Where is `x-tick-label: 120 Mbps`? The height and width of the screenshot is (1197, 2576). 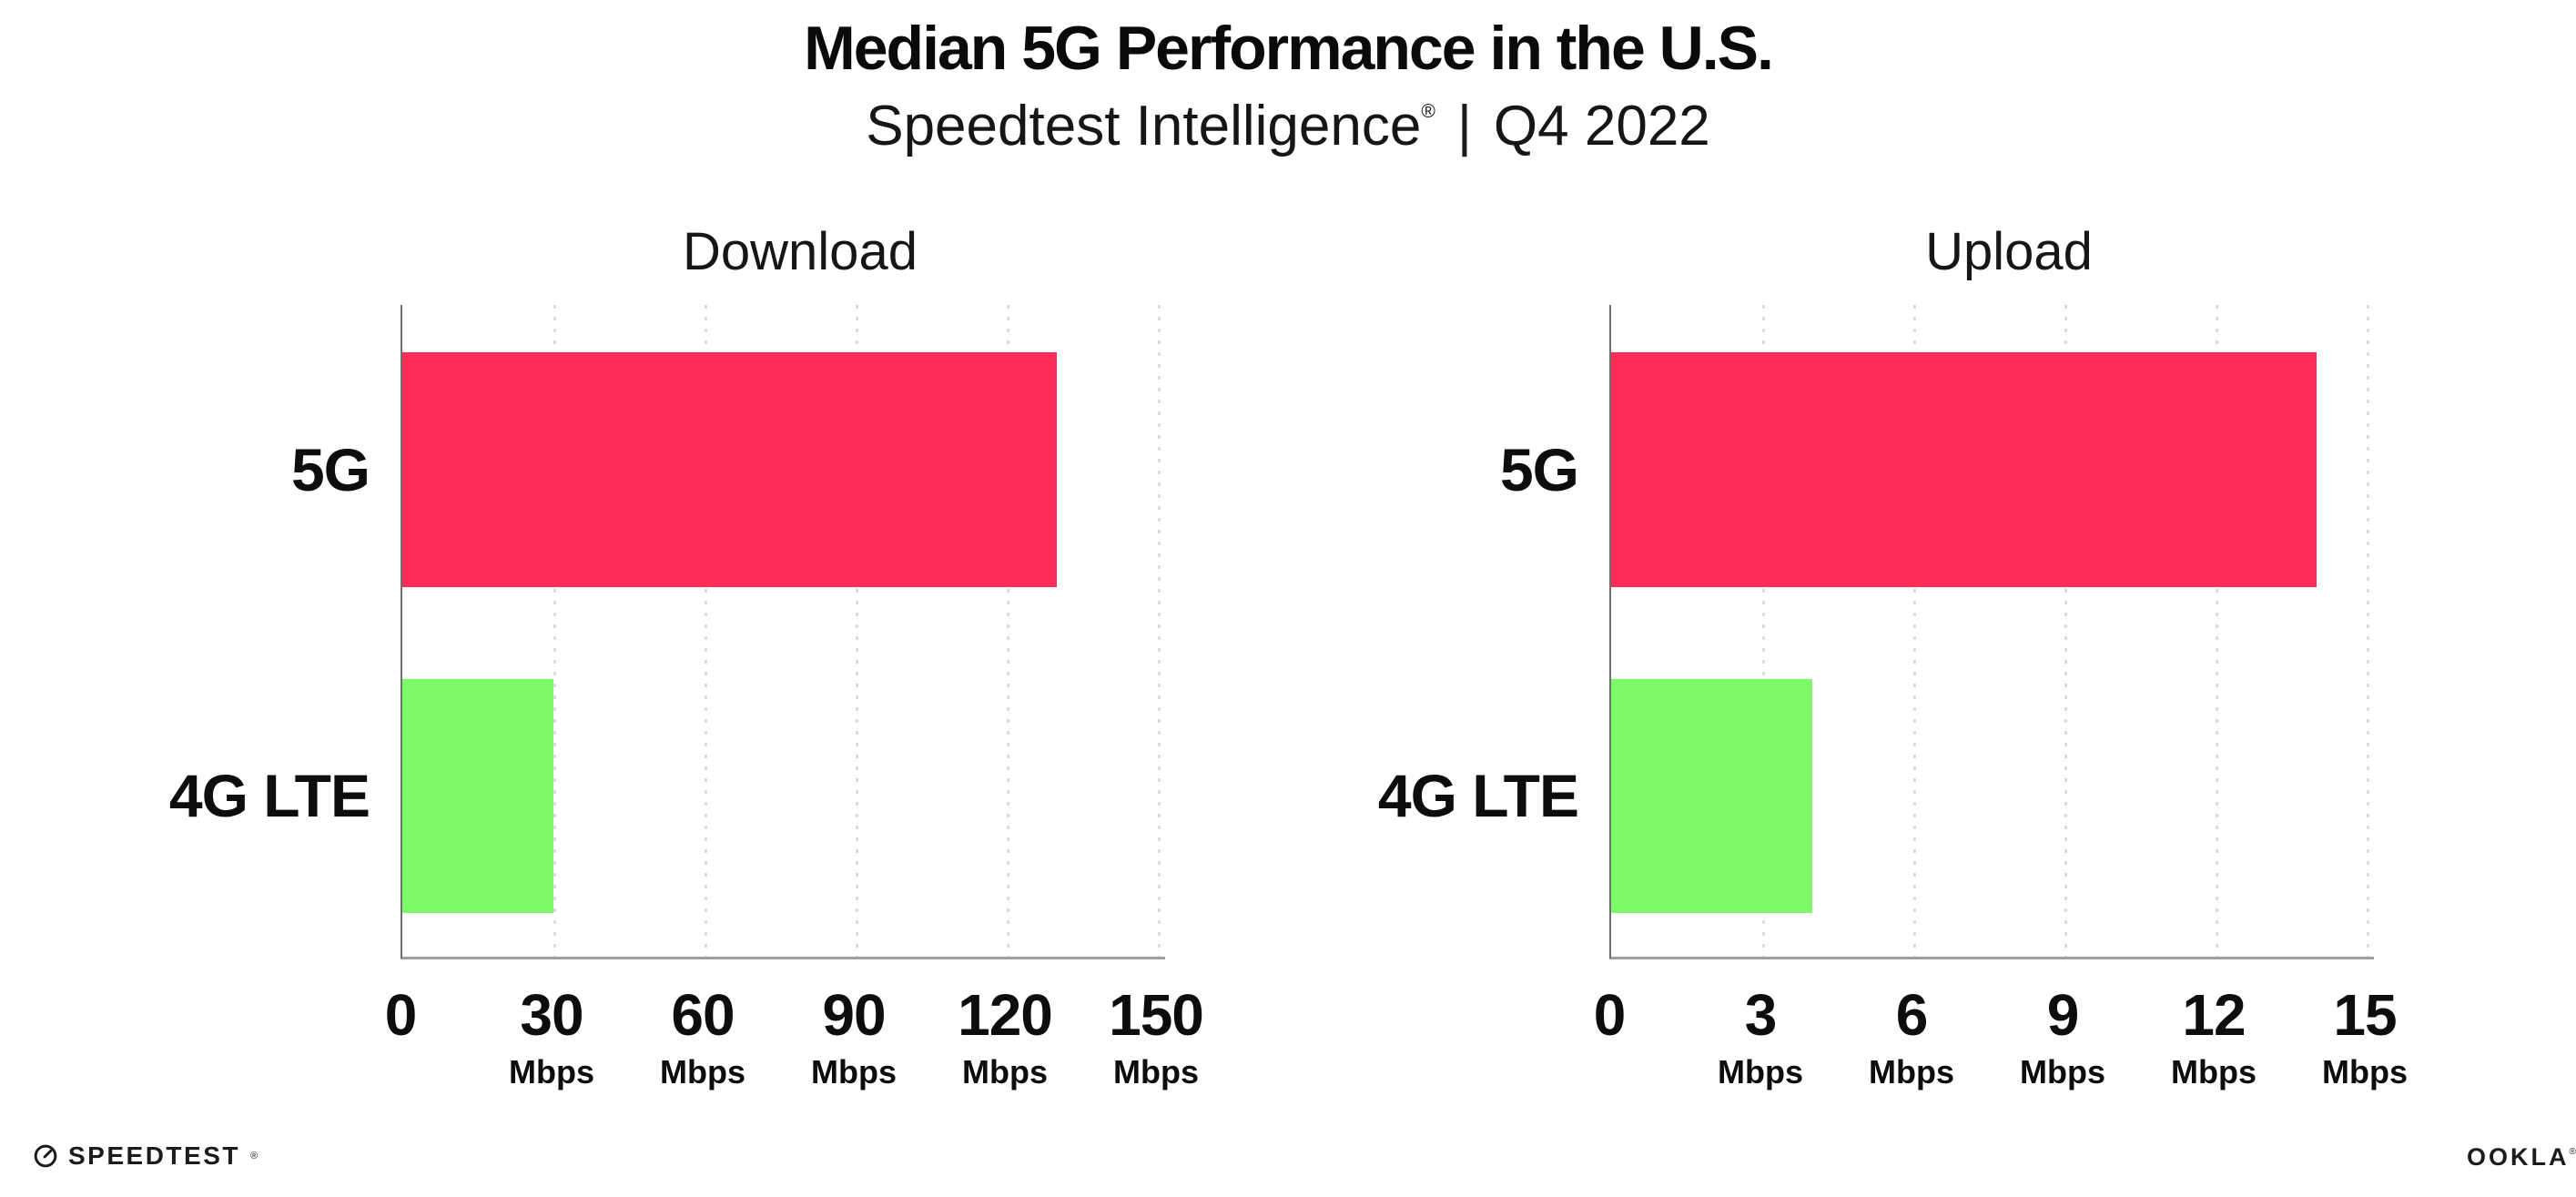 x-tick-label: 120 Mbps is located at coordinates (1005, 1036).